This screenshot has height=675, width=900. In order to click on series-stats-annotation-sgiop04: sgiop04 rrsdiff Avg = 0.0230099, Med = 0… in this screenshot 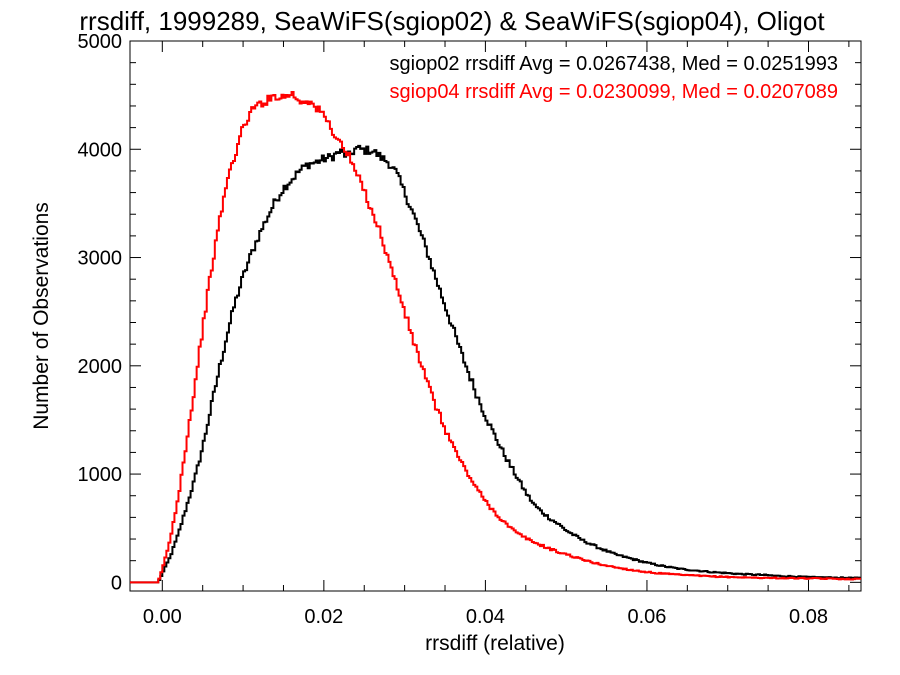, I will do `click(614, 92)`.